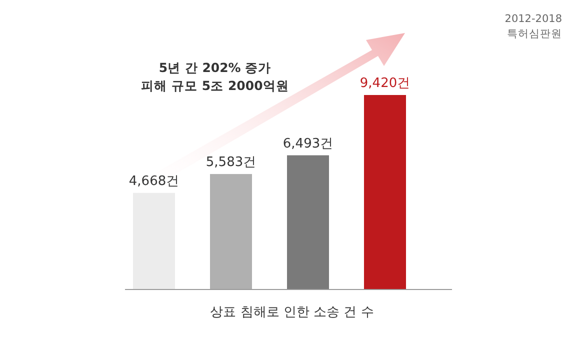  I want to click on data-label: 6,493건, so click(308, 144).